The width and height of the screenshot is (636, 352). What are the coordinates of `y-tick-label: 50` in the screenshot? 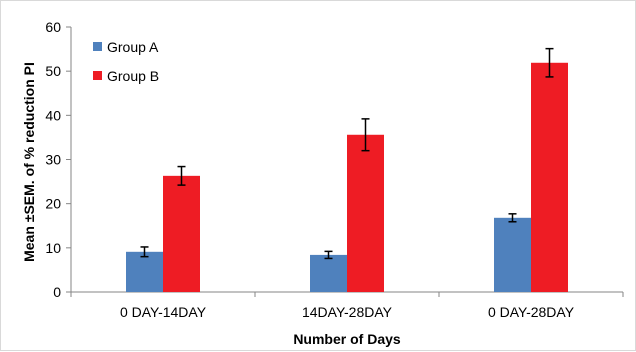 It's located at (53, 71).